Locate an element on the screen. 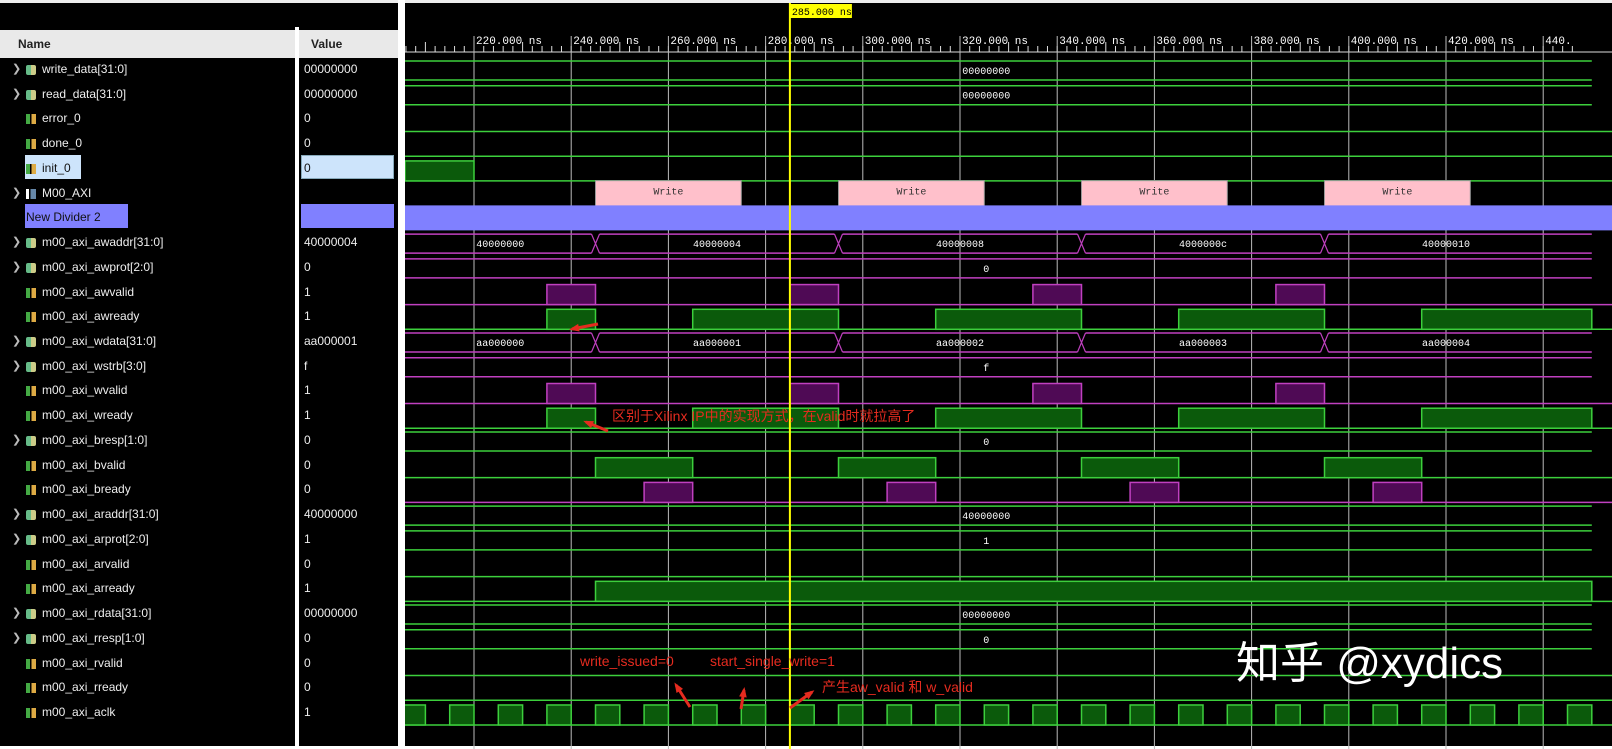 The height and width of the screenshot is (749, 1612). signal-value: 40000004 is located at coordinates (331, 242).